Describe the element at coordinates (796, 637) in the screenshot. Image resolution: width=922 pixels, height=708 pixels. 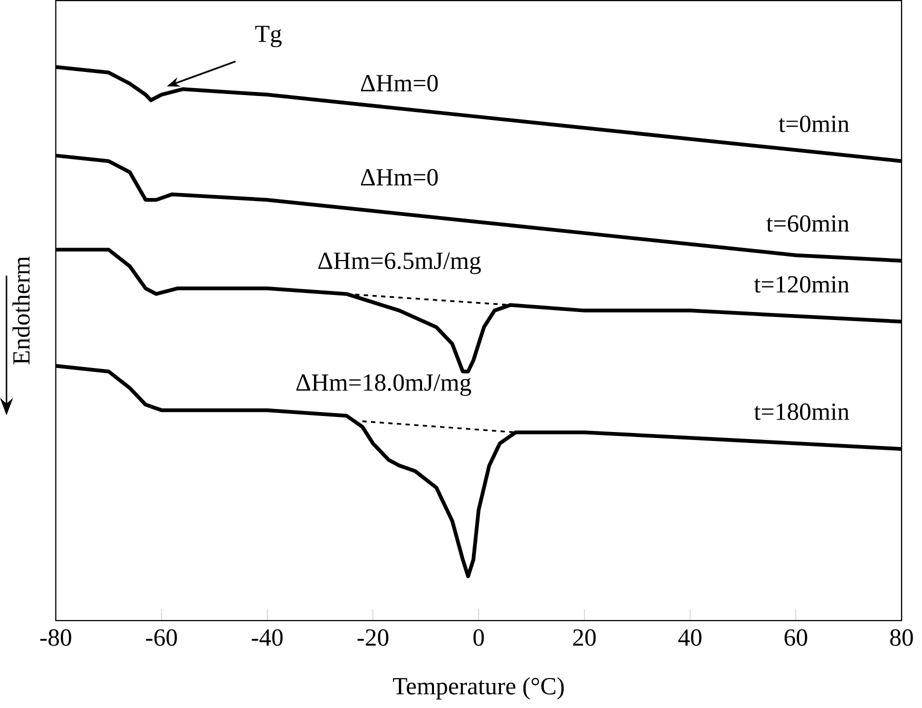
I see `x-tick-label: 60` at that location.